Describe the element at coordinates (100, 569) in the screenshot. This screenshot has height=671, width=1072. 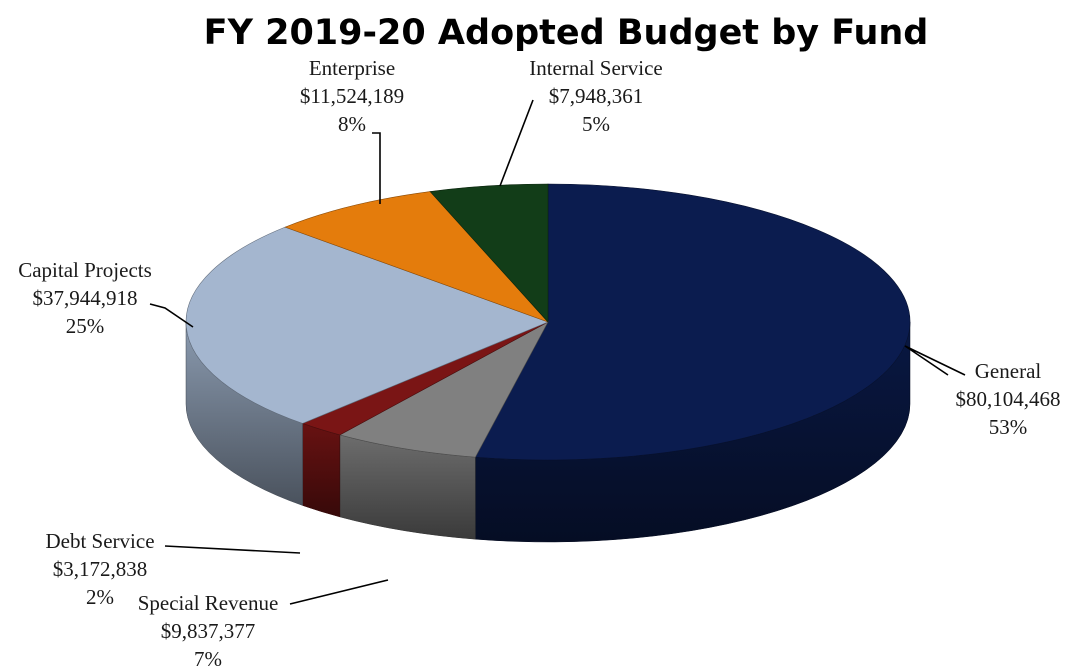
I see `label-value-debt-service: $3,172,838` at that location.